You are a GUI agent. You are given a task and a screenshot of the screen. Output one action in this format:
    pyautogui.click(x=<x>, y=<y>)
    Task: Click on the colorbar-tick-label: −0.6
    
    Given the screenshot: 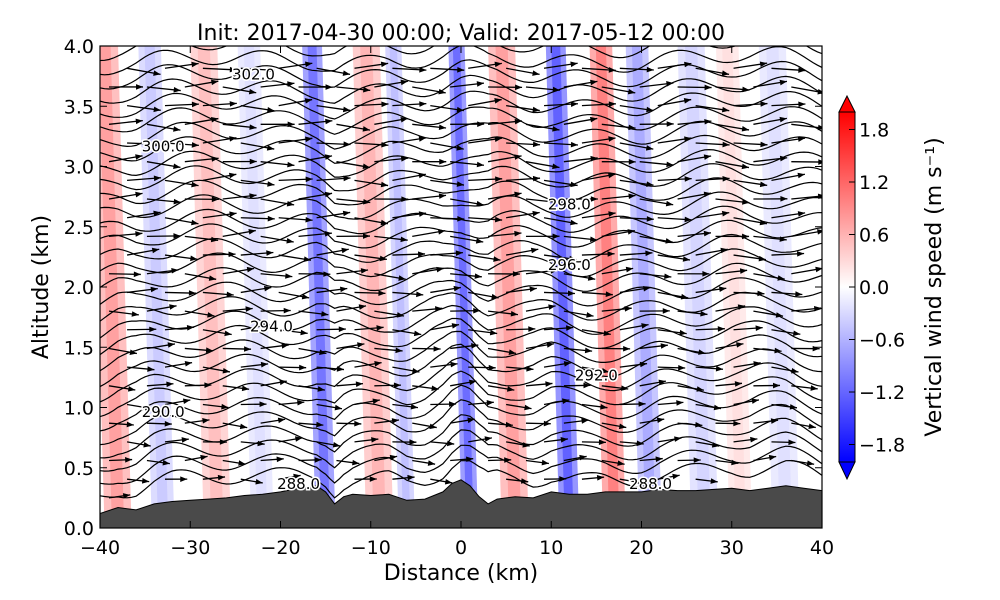 What is the action you would take?
    pyautogui.click(x=882, y=341)
    